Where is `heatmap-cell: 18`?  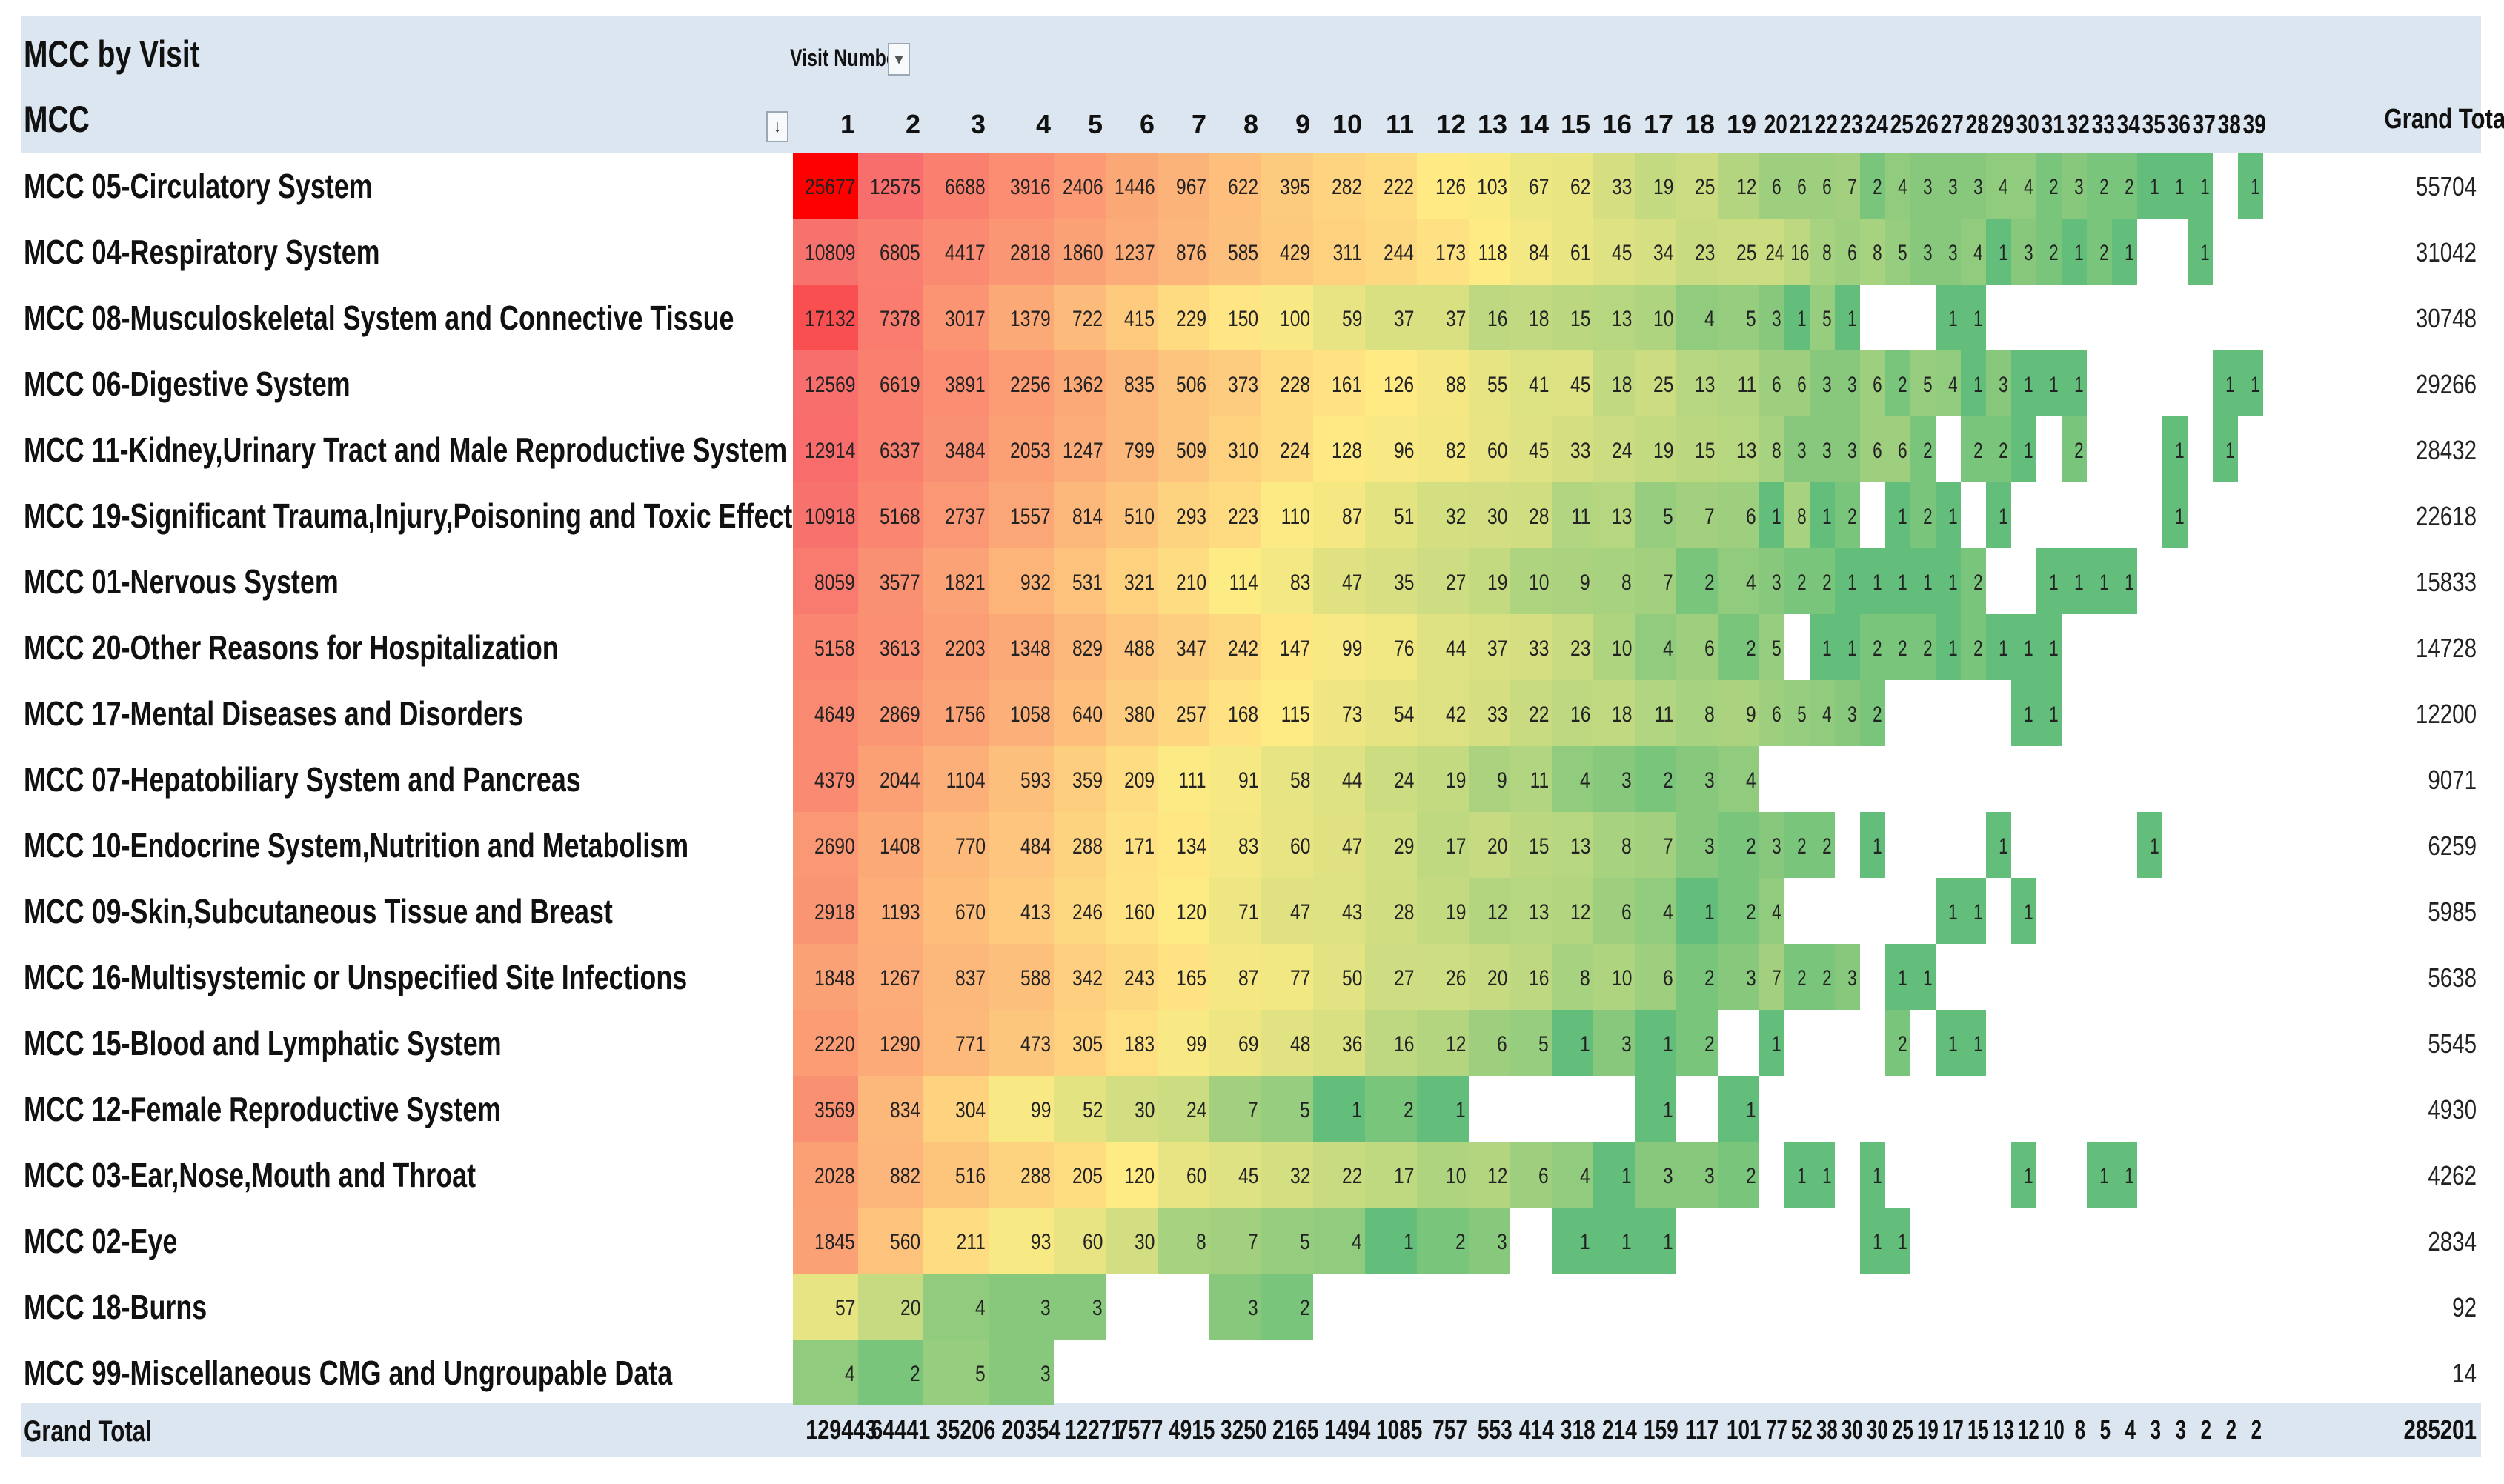 heatmap-cell: 18 is located at coordinates (1531, 317).